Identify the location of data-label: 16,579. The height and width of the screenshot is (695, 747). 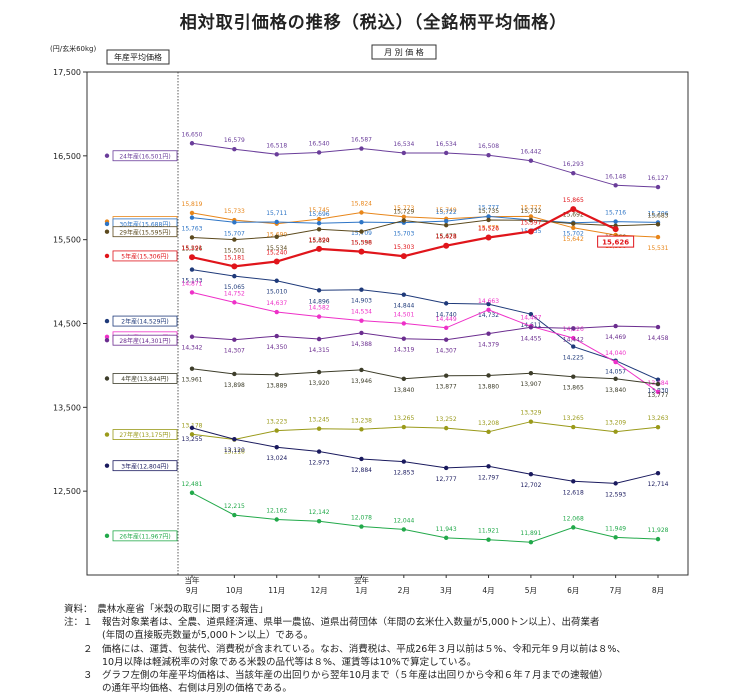
(234, 140).